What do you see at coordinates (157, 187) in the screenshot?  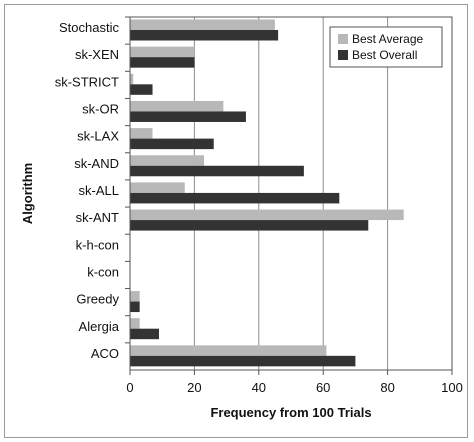 I see `bar-sk-all-best-average` at bounding box center [157, 187].